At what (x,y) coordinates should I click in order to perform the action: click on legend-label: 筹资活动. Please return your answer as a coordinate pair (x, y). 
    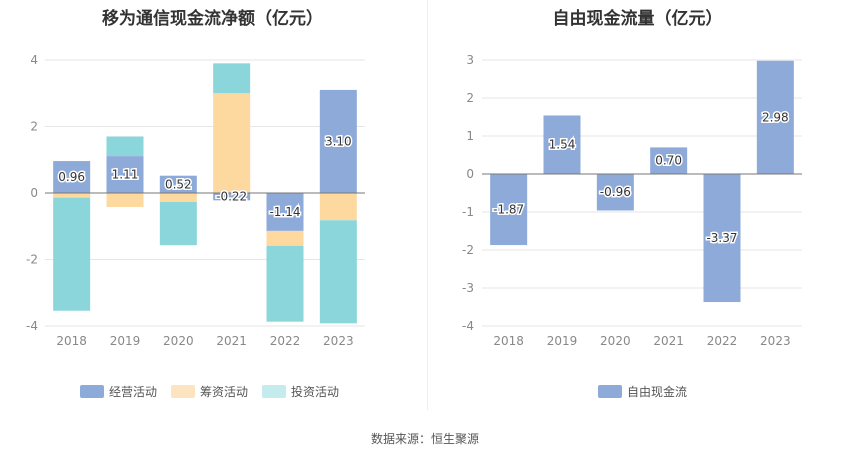
    Looking at the image, I should click on (224, 392).